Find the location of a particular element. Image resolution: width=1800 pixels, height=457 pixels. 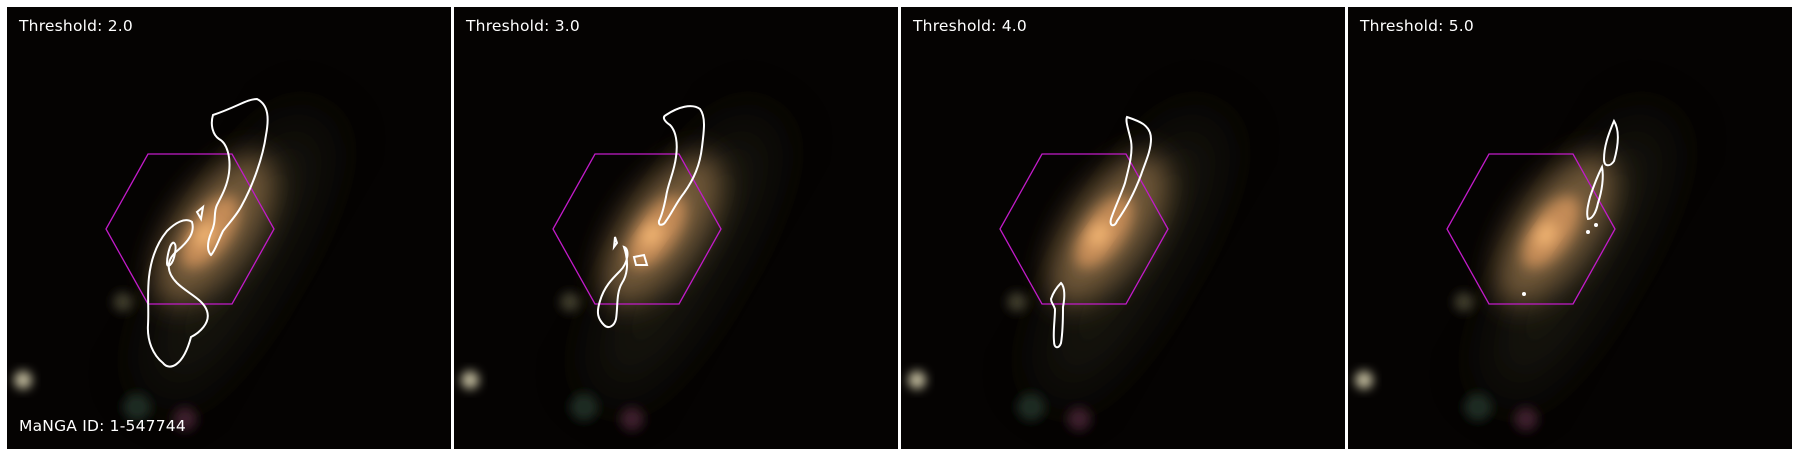

manga-id-label: MaNGA ID: 1-547744 is located at coordinates (102, 426).